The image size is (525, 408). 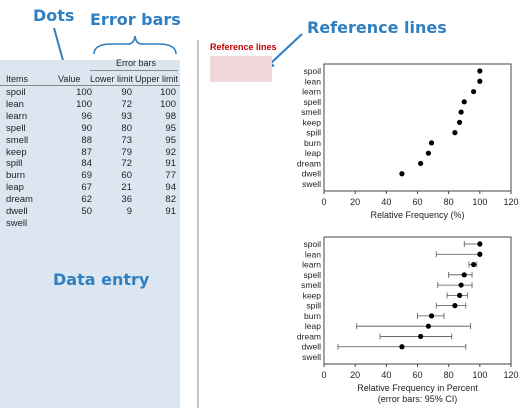 What do you see at coordinates (17, 116) in the screenshot?
I see `item-cell: learn` at bounding box center [17, 116].